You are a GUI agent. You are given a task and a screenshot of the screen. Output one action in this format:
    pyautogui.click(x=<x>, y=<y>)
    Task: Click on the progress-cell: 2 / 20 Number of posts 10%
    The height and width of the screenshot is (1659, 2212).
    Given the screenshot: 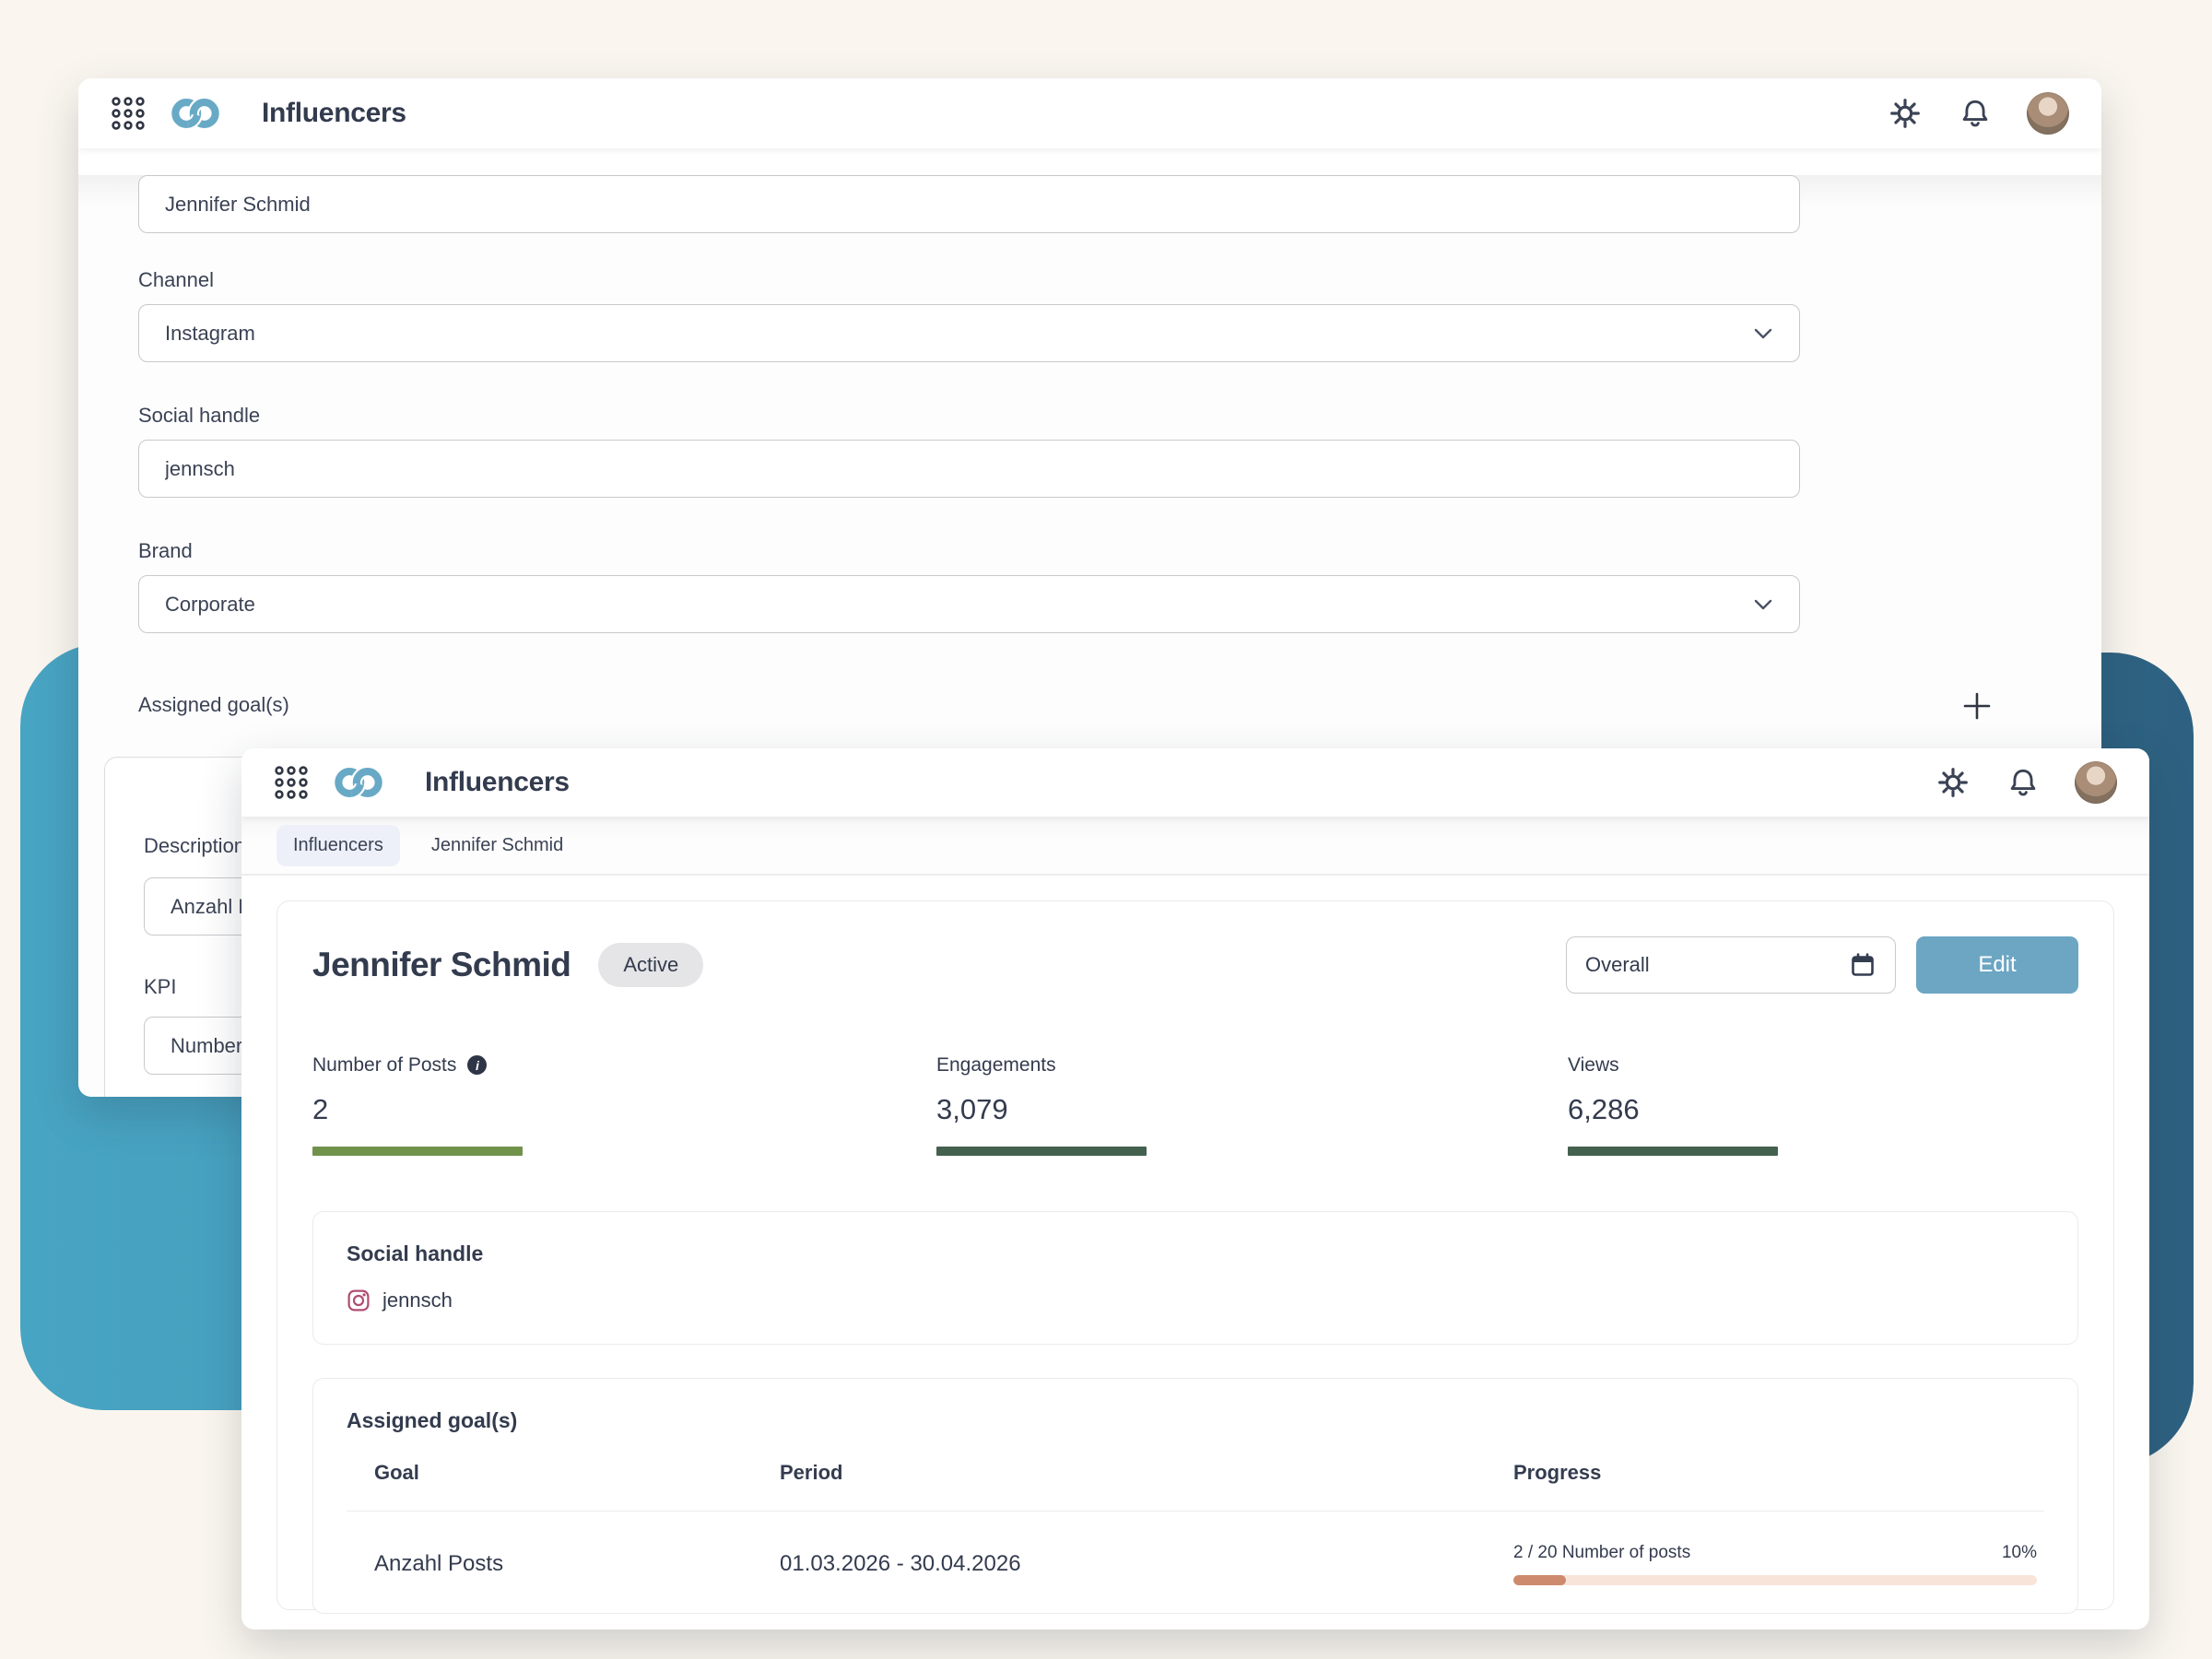 What is the action you would take?
    pyautogui.click(x=1778, y=1564)
    